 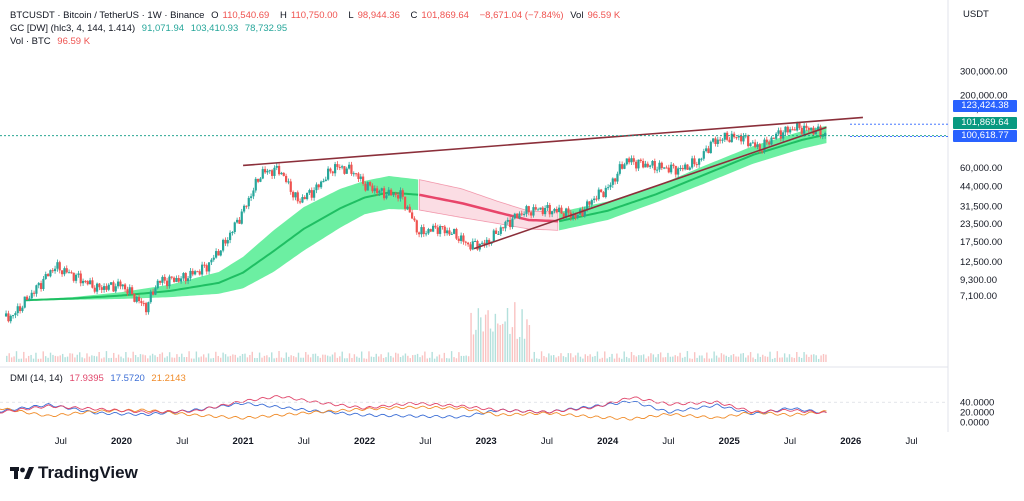 I want to click on y-tick-label: 9,300.00, so click(x=978, y=280).